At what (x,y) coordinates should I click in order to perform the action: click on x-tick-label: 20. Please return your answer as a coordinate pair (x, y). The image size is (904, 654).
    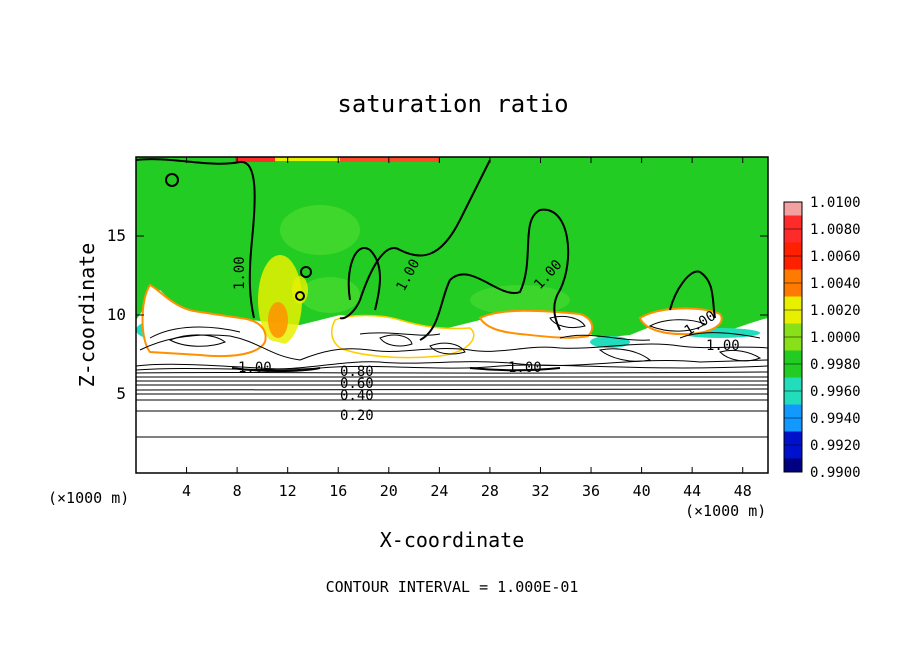
    Looking at the image, I should click on (389, 491).